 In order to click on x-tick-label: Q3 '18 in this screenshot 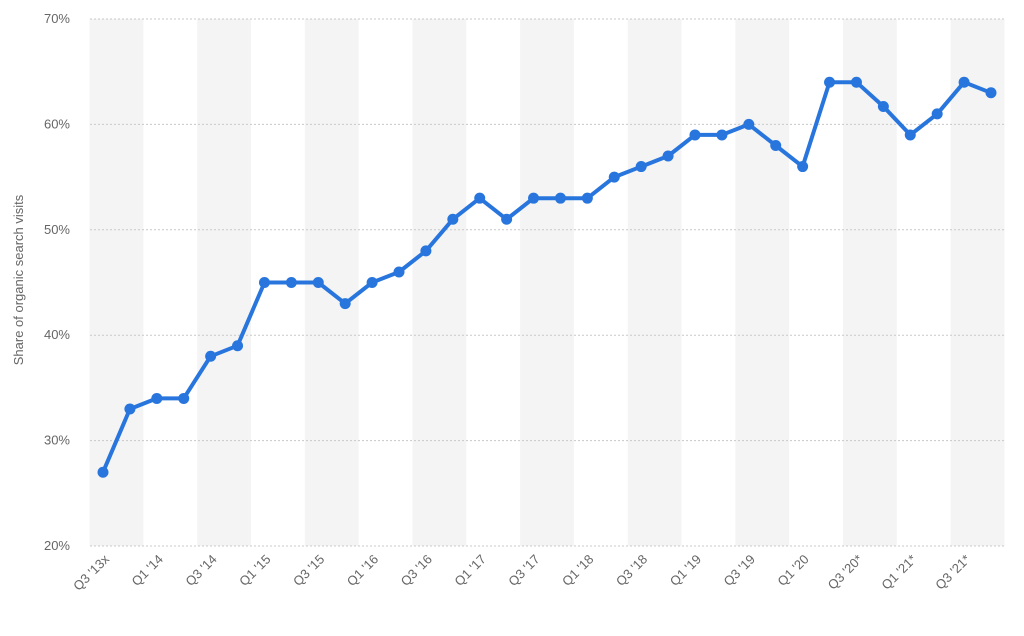, I will do `click(631, 570)`.